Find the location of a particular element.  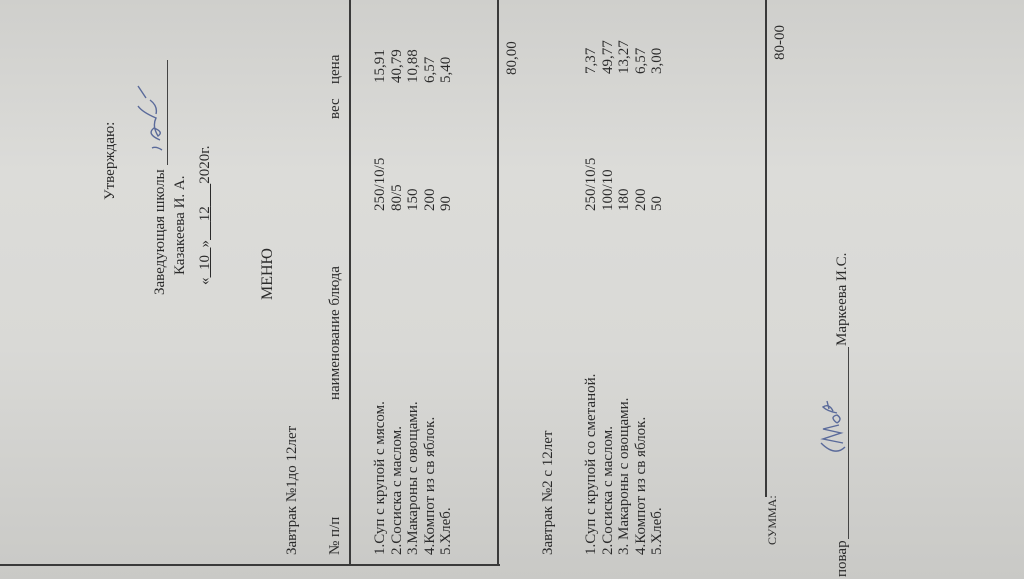

breakfast1-total: 80,00 is located at coordinates (512, 58).